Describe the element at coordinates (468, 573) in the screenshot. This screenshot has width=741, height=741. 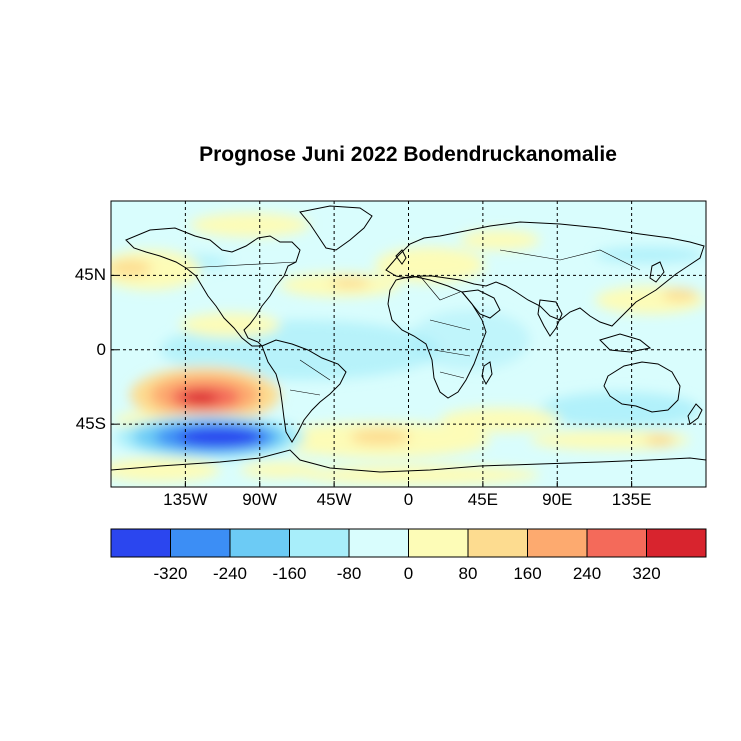
I see `colorbar-label: 80` at that location.